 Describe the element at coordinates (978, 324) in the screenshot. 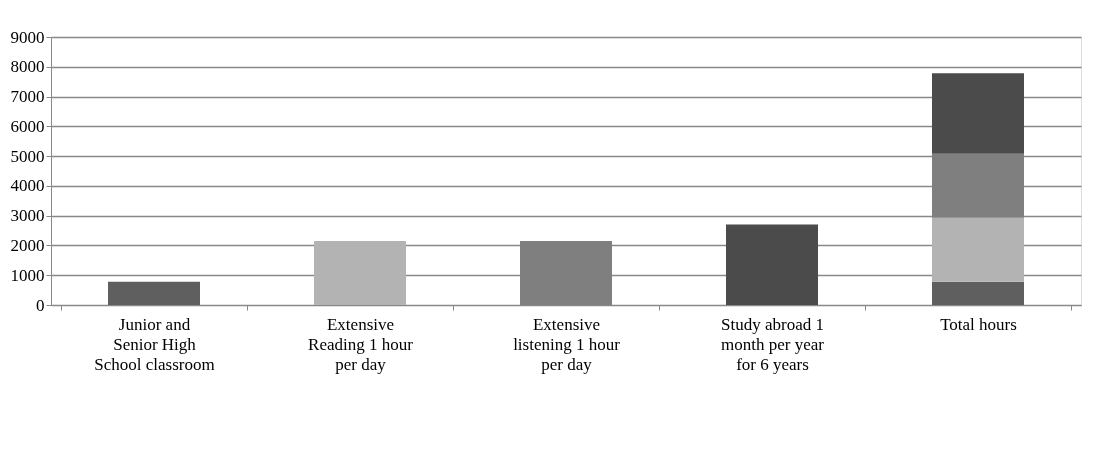

I see `x-tick-label: Total hours` at that location.